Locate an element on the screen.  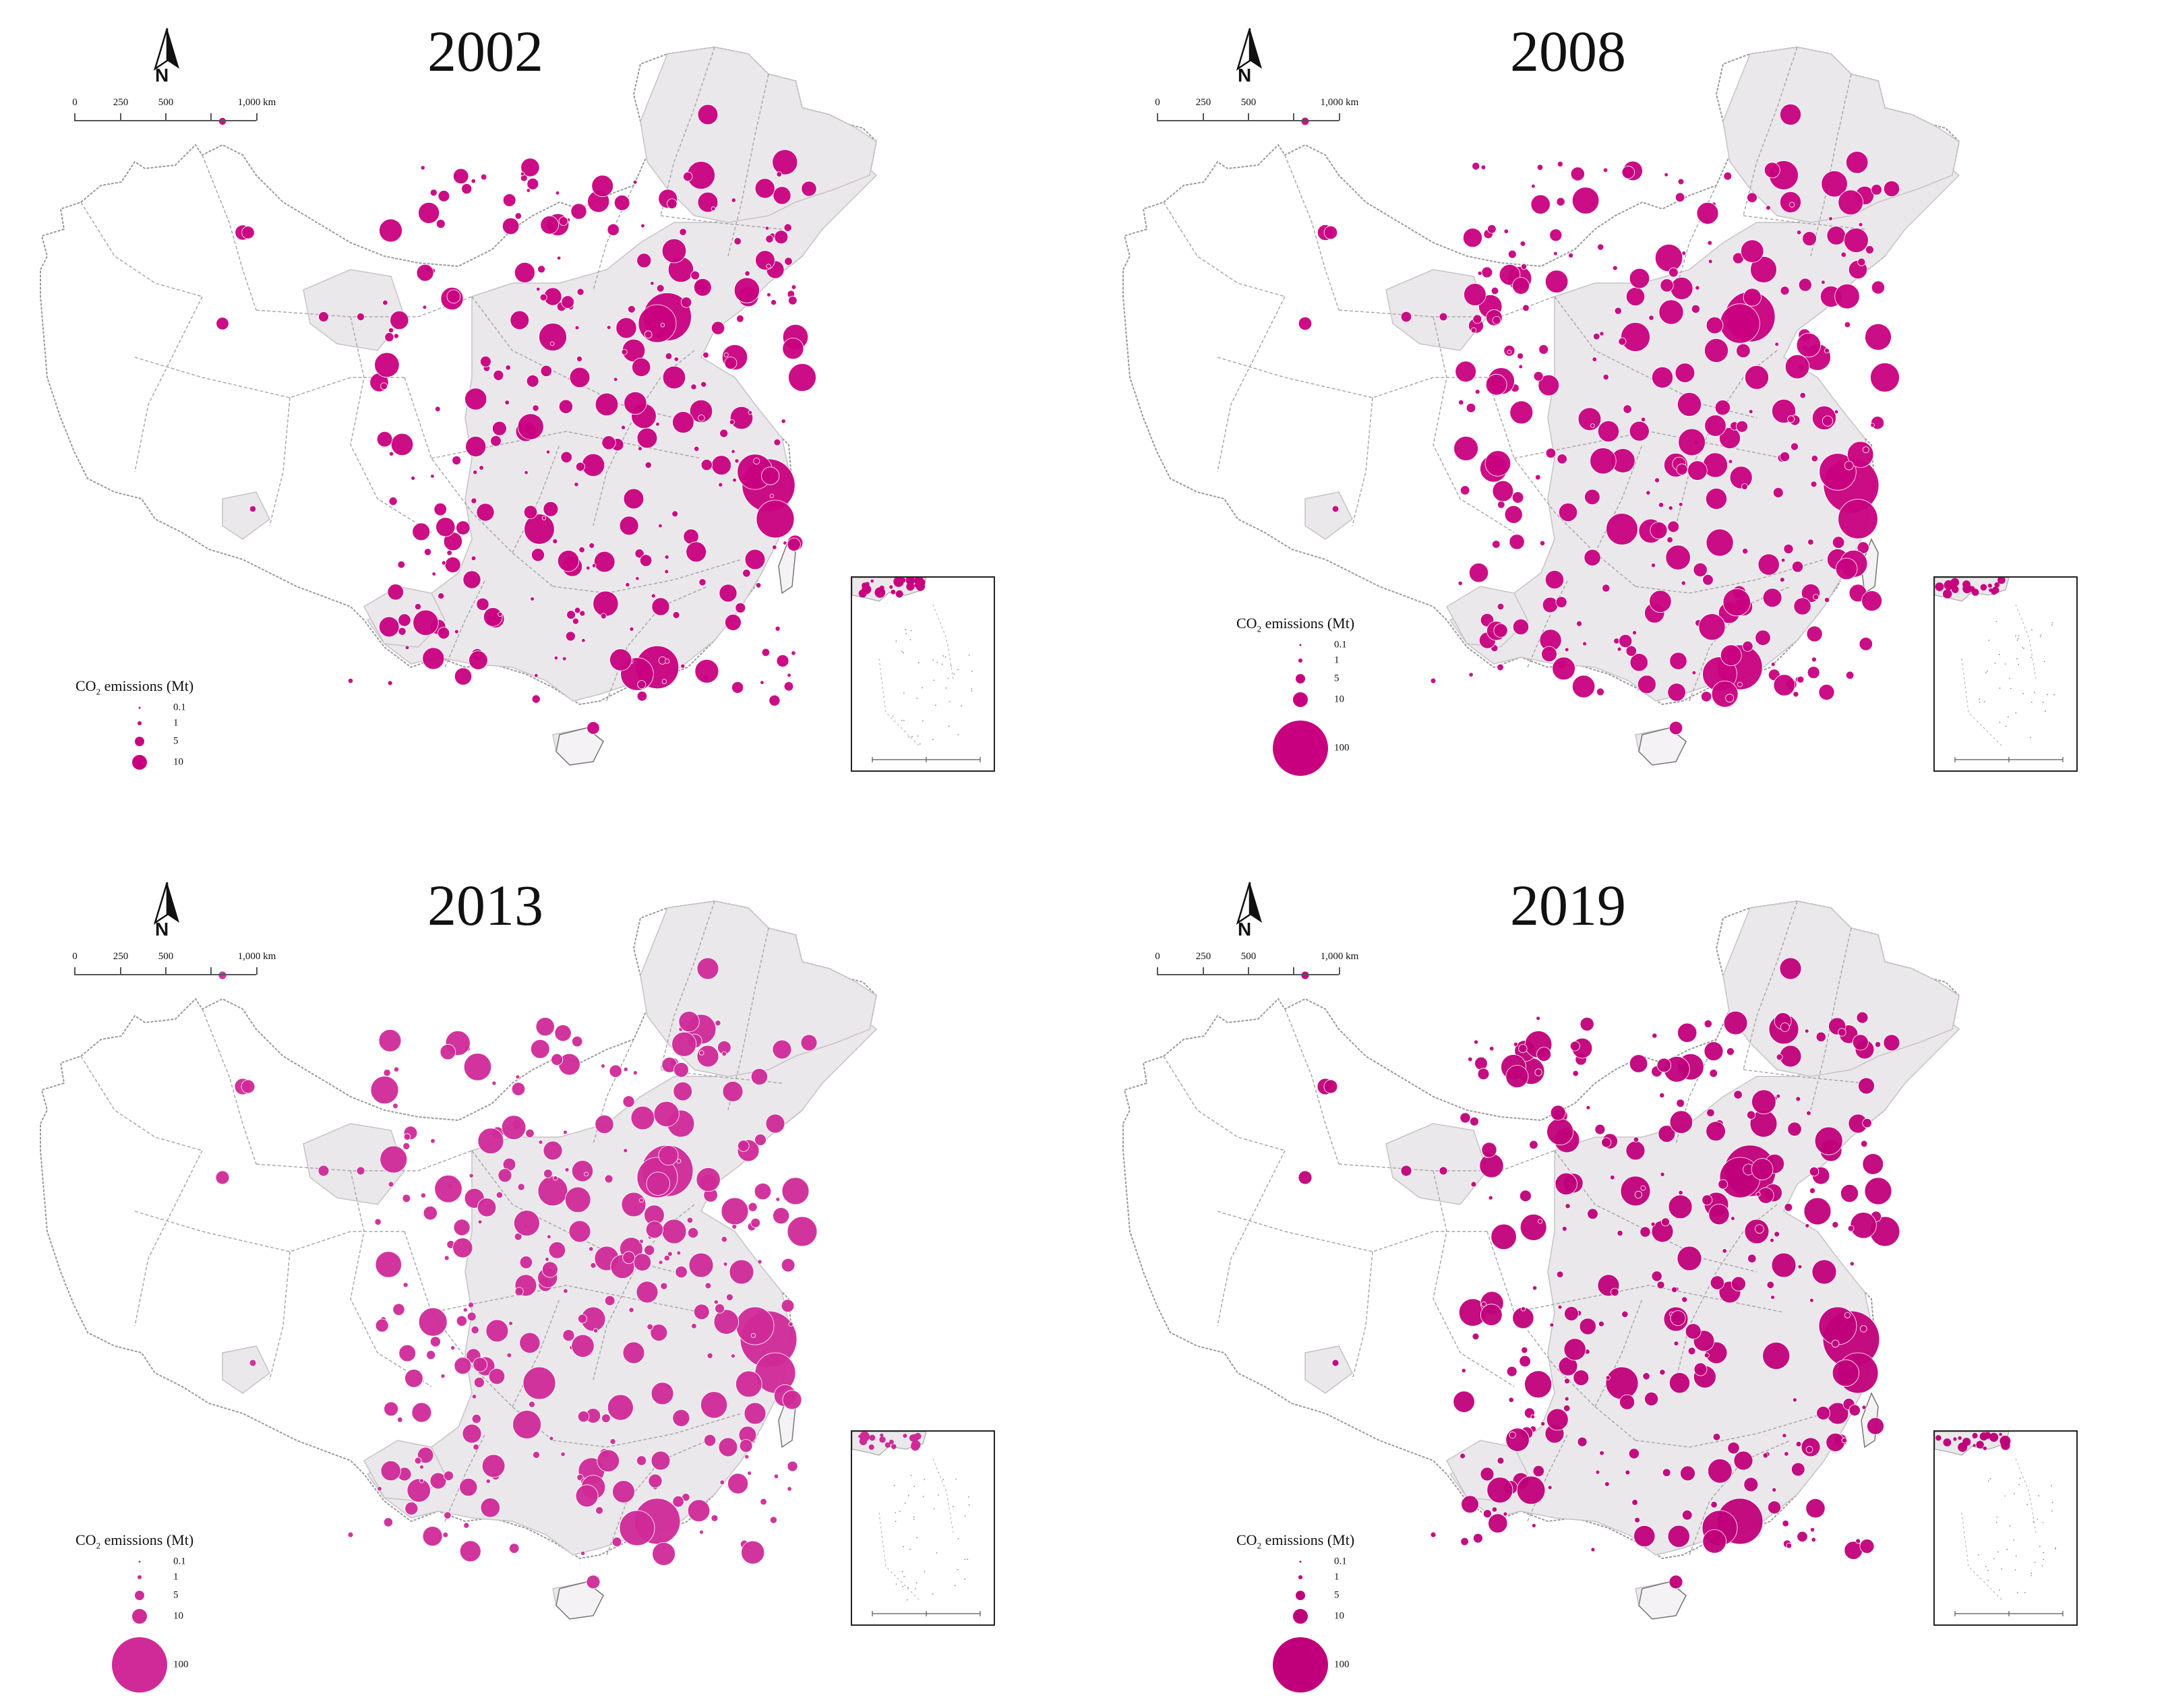
province-border is located at coordinates (1224, 1103).